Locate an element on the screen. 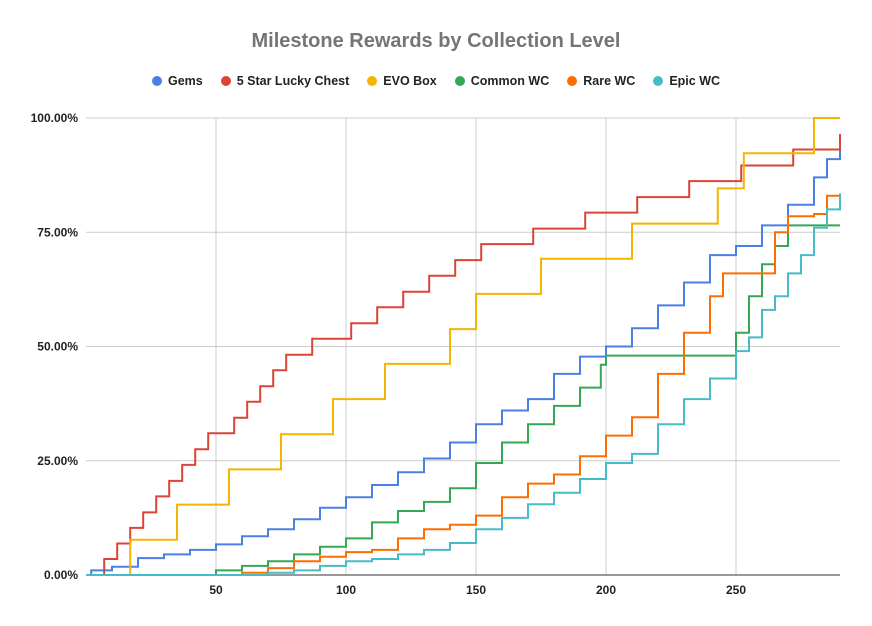 The image size is (872, 626). x-tick-label: 100 is located at coordinates (346, 590).